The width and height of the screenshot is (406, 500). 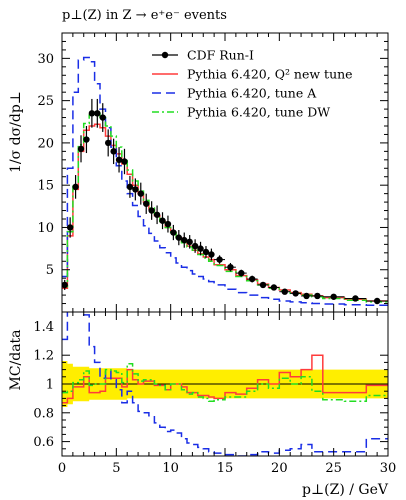 What do you see at coordinates (345, 490) in the screenshot?
I see `x-axis-title: p⊥(Z) / GeV` at bounding box center [345, 490].